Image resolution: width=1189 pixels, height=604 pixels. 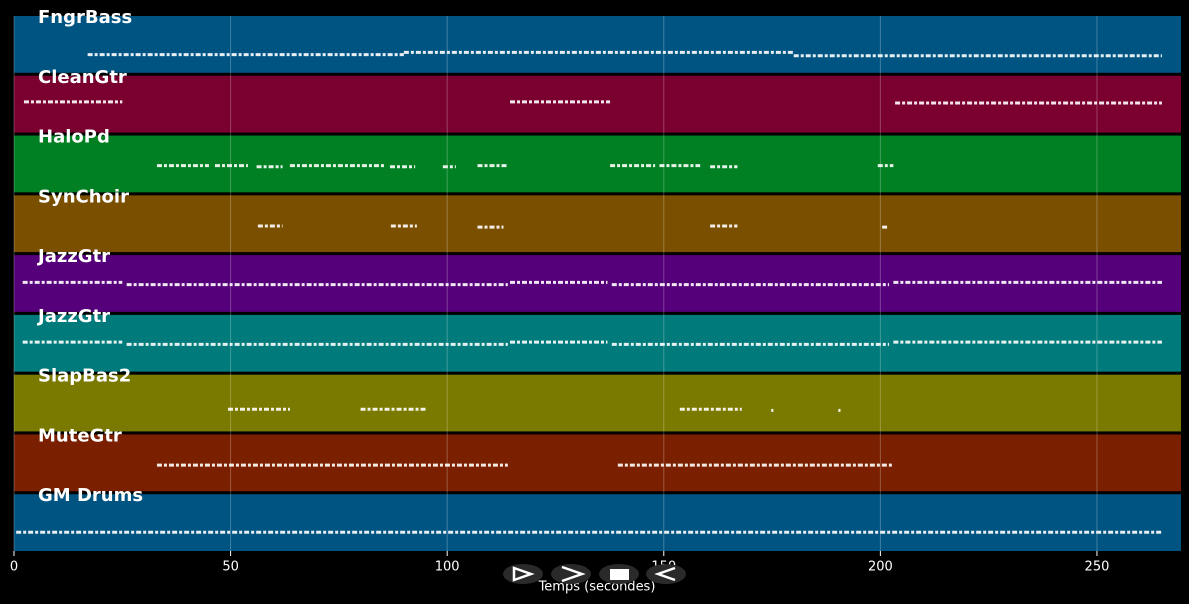 I want to click on x-tick-label: 100, so click(x=447, y=567).